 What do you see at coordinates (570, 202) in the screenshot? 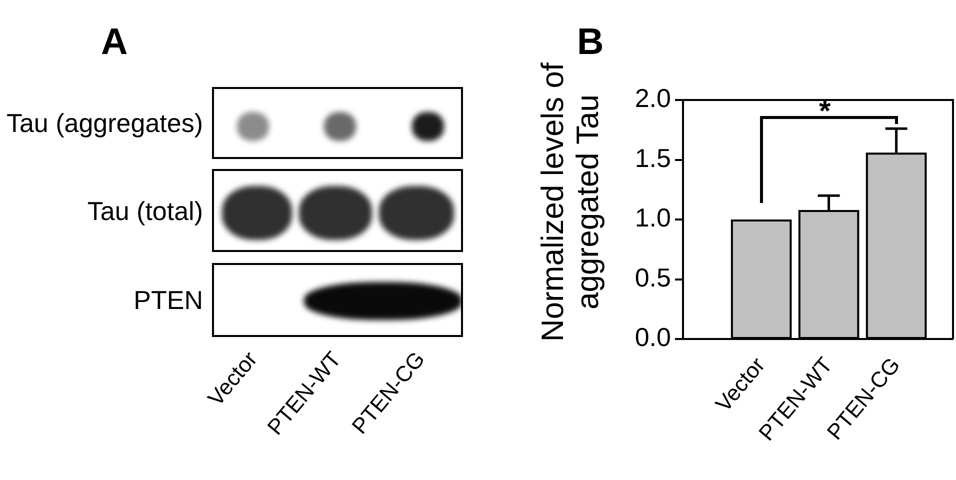
I see `y-axis-title: Normalized levels of aggregated Tau` at bounding box center [570, 202].